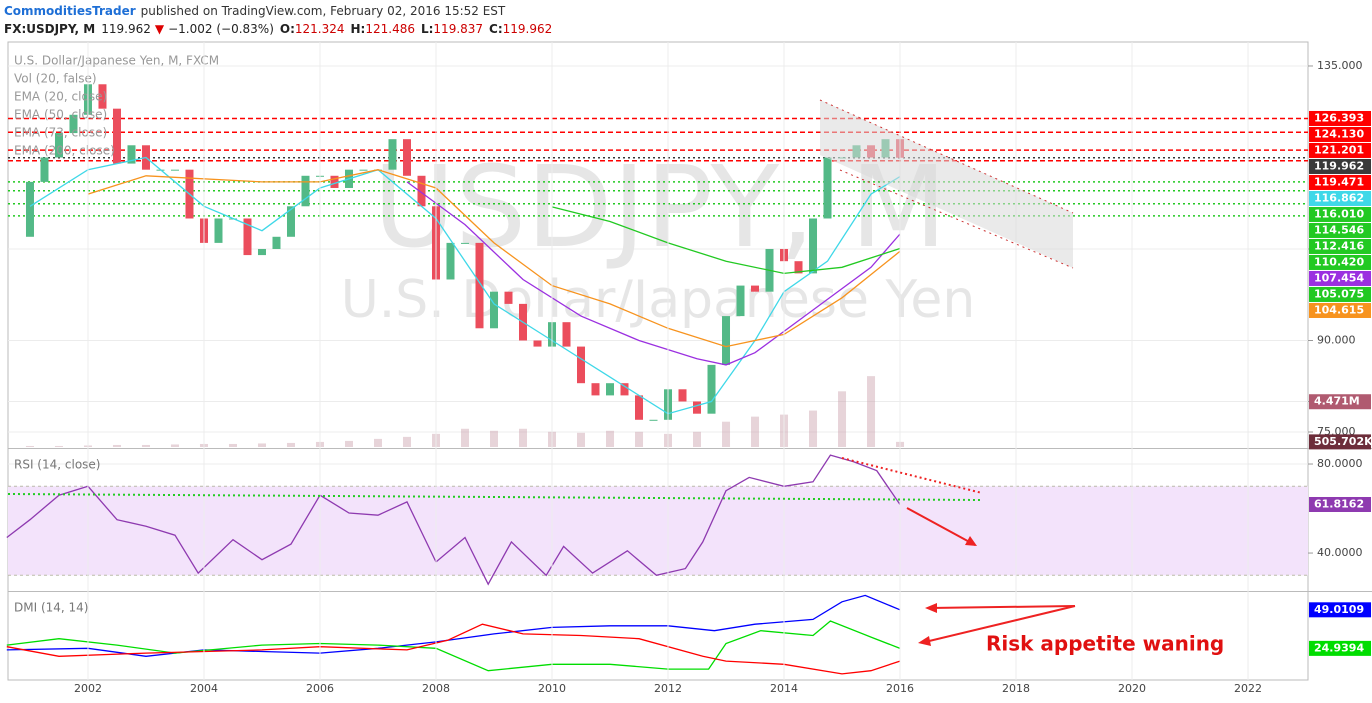  Describe the element at coordinates (956, 219) in the screenshot. I see `channel-bottom` at that location.